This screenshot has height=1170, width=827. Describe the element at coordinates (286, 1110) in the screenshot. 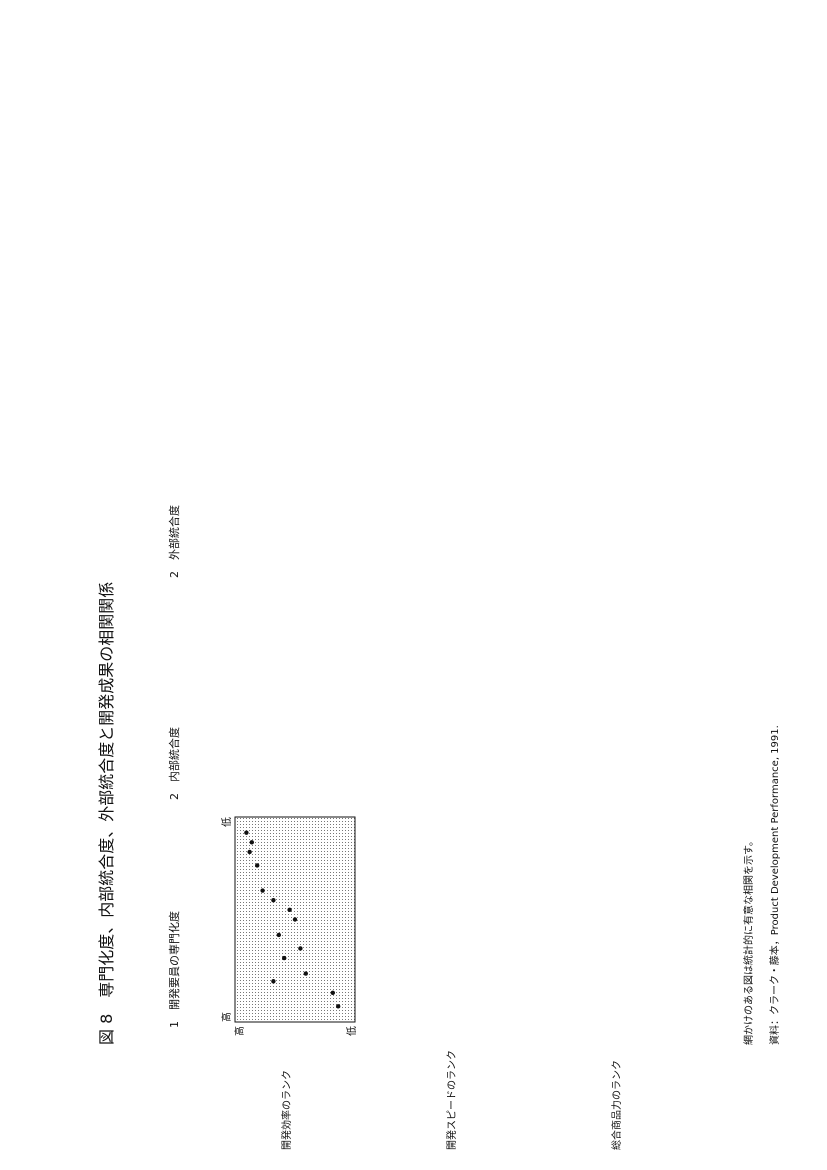

I see `row-label-1: 開発効率のランク` at that location.